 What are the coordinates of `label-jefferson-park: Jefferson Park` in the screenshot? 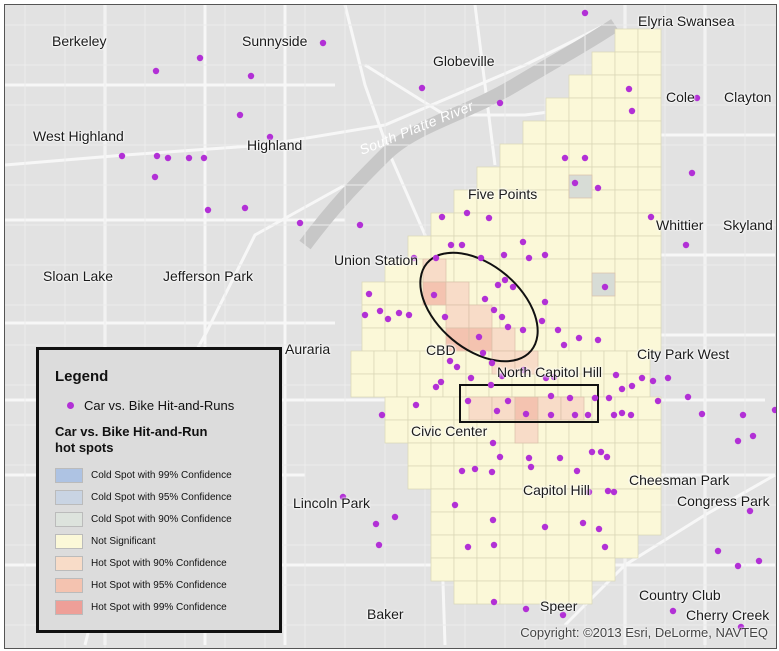 It's located at (208, 276).